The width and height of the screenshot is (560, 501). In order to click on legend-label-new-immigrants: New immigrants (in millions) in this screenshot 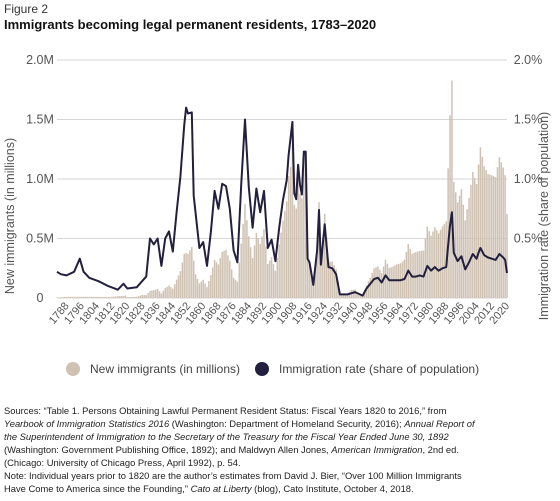, I will do `click(165, 369)`.